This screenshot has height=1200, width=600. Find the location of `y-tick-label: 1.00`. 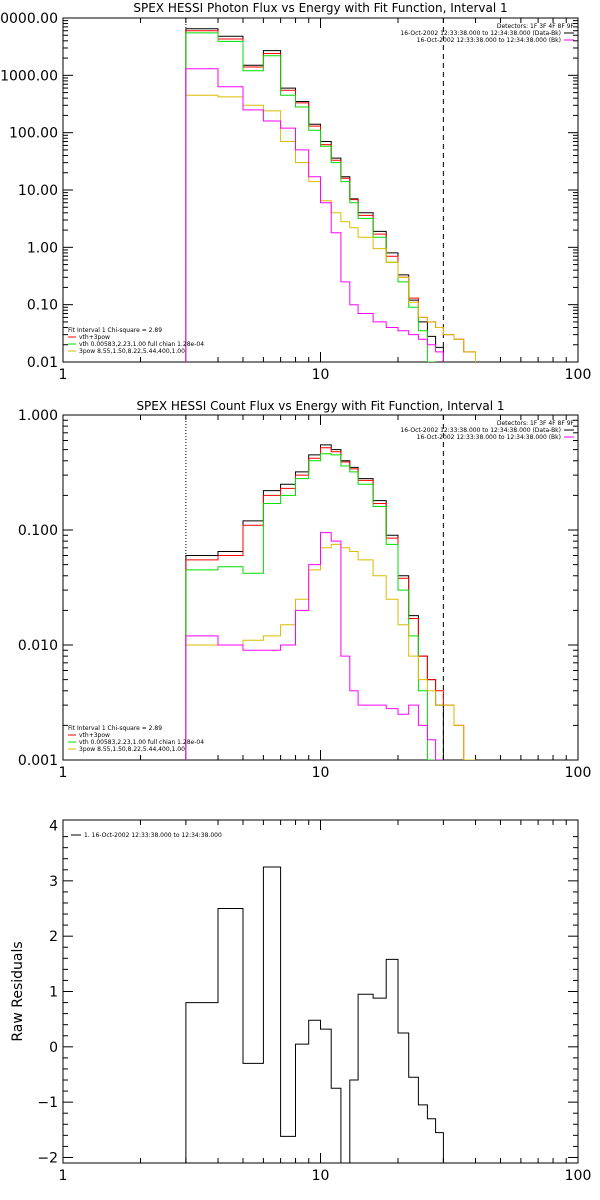

y-tick-label: 1.00 is located at coordinates (42, 248).